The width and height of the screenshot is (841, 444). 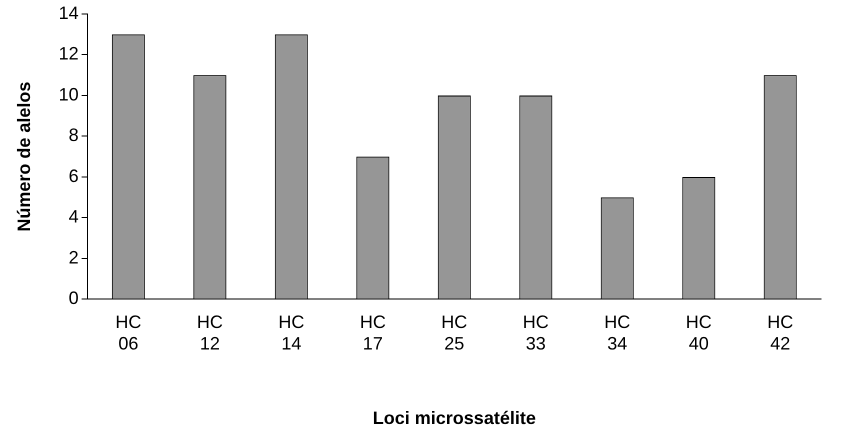 What do you see at coordinates (780, 333) in the screenshot?
I see `x-tick-label: HC 42` at bounding box center [780, 333].